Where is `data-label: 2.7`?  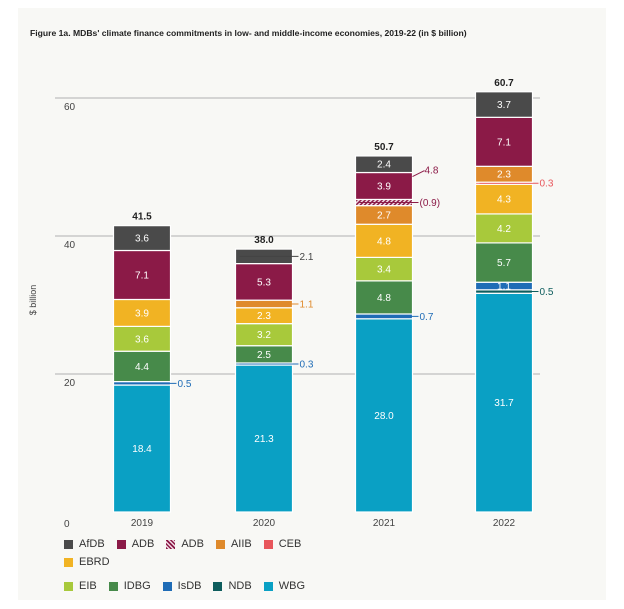 data-label: 2.7 is located at coordinates (384, 215).